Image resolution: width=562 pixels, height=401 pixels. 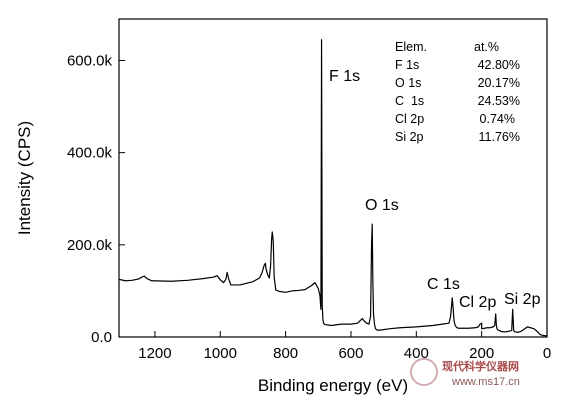 I want to click on table-row-value: 0.74%, so click(x=497, y=119).